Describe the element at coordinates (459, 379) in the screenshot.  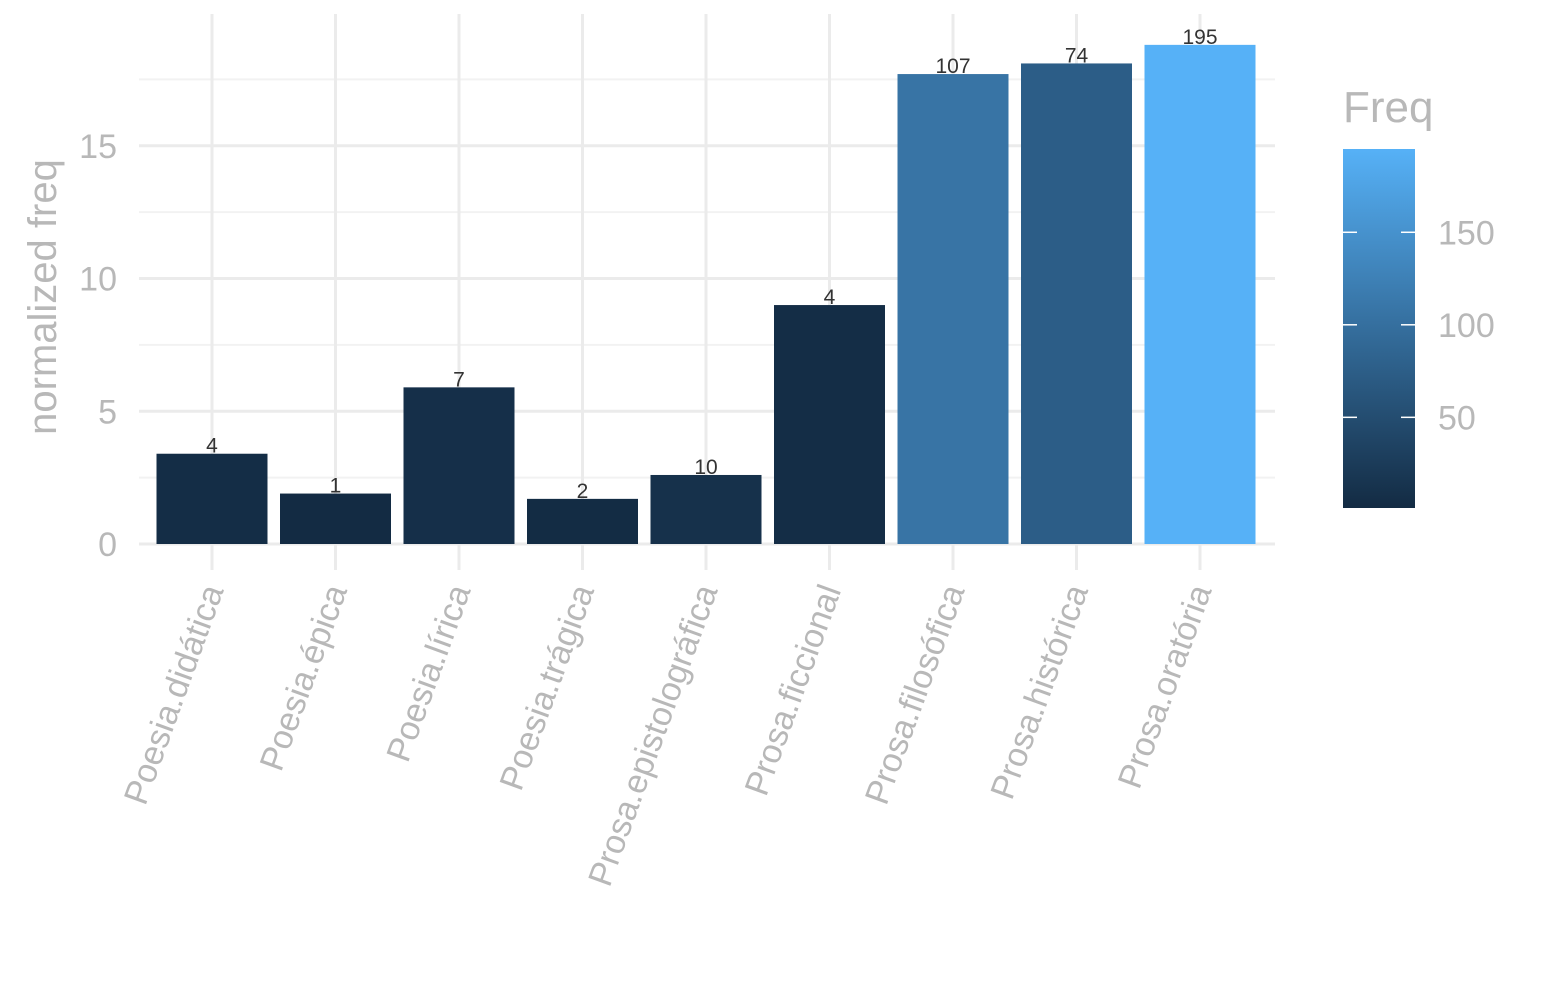
I see `bar-value-label: 7` at that location.